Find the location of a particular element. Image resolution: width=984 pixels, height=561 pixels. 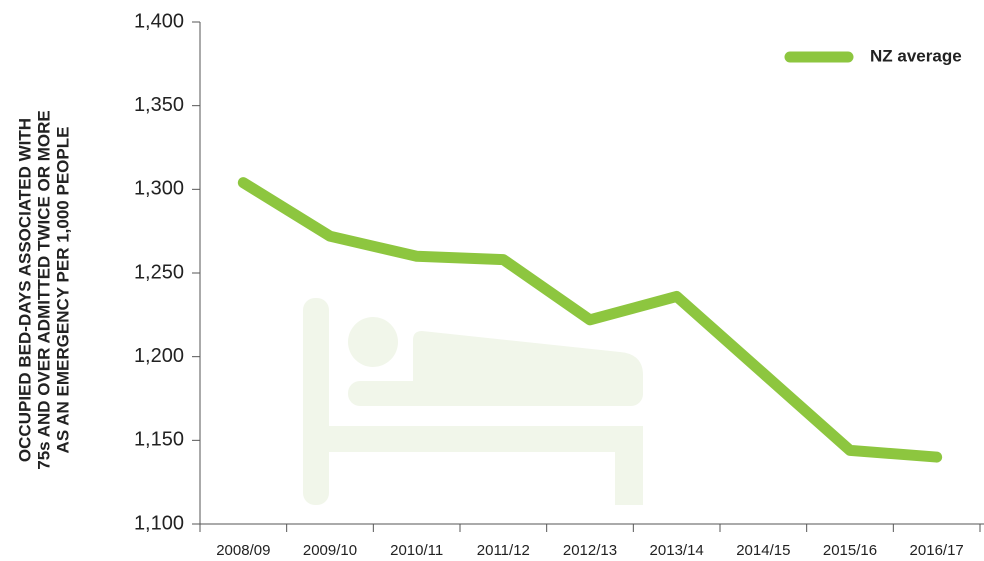

y-axis-label-line: OCCUPIED BED-DAYS ASSOCIATED WITH is located at coordinates (24, 290).